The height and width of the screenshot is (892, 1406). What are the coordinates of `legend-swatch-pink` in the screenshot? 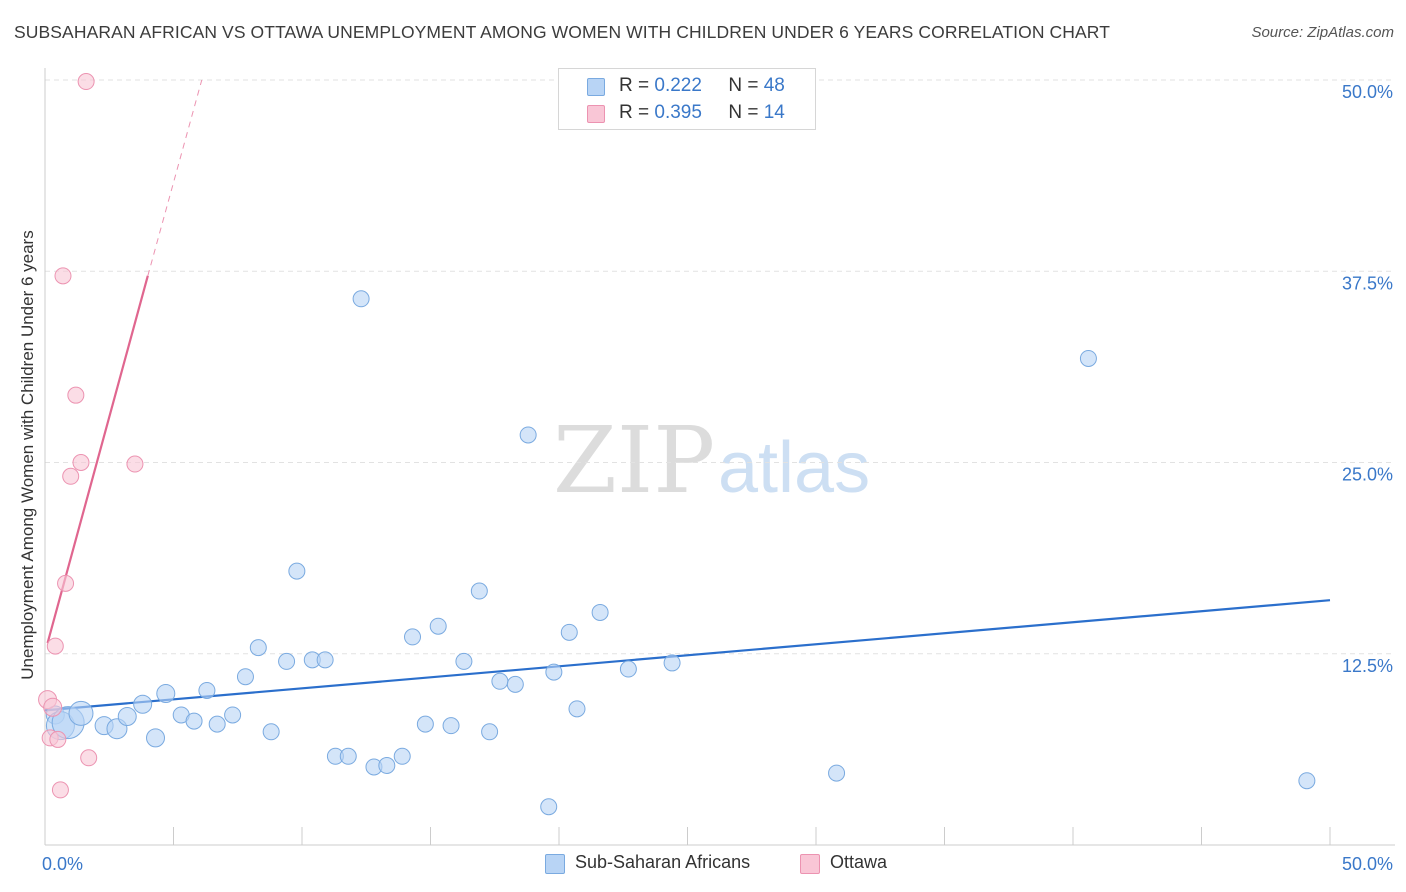 It's located at (596, 114).